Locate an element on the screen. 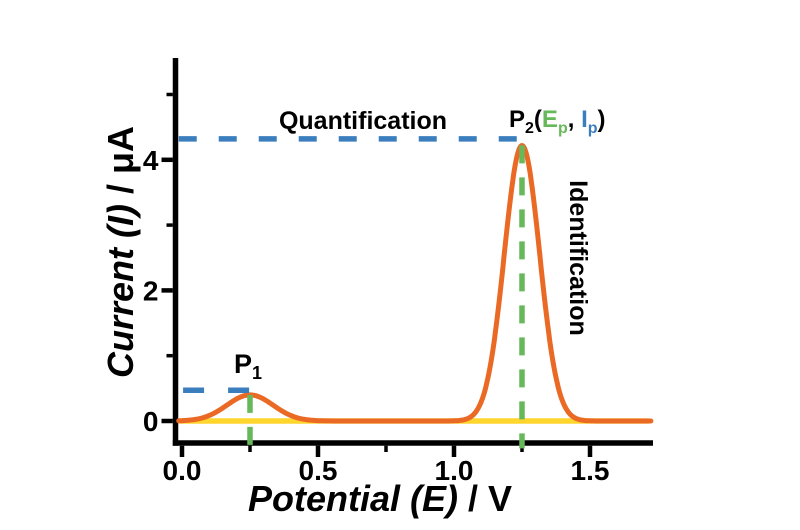  p2-ip-symbol: I is located at coordinates (584, 119).